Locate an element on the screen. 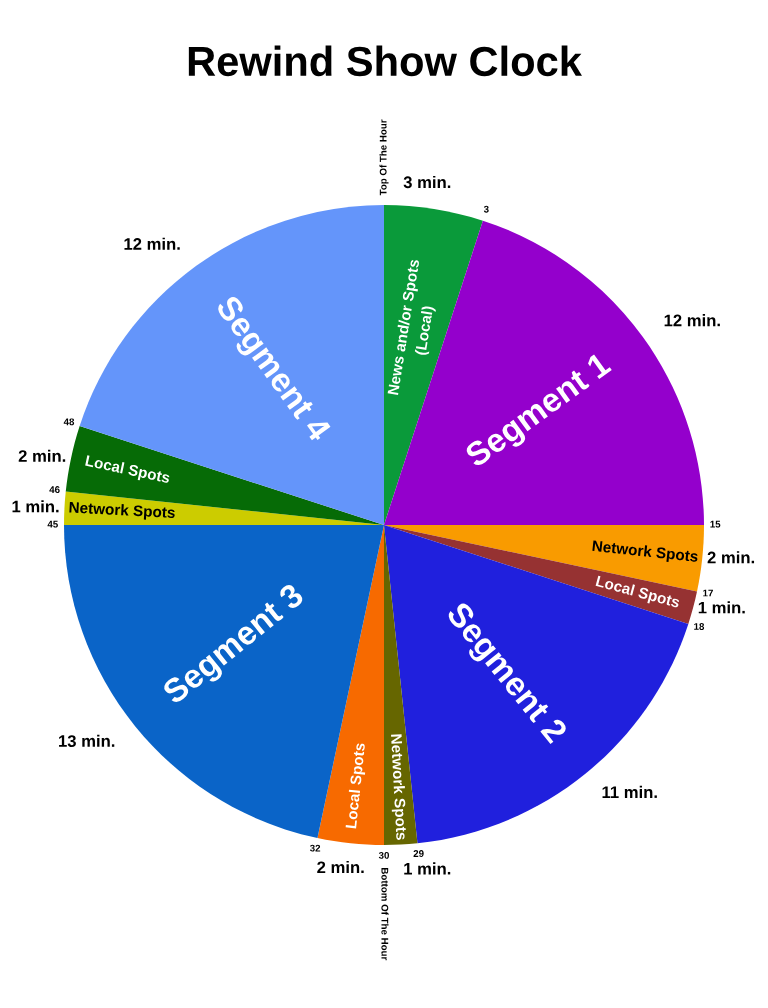  text: 15 is located at coordinates (715, 524).